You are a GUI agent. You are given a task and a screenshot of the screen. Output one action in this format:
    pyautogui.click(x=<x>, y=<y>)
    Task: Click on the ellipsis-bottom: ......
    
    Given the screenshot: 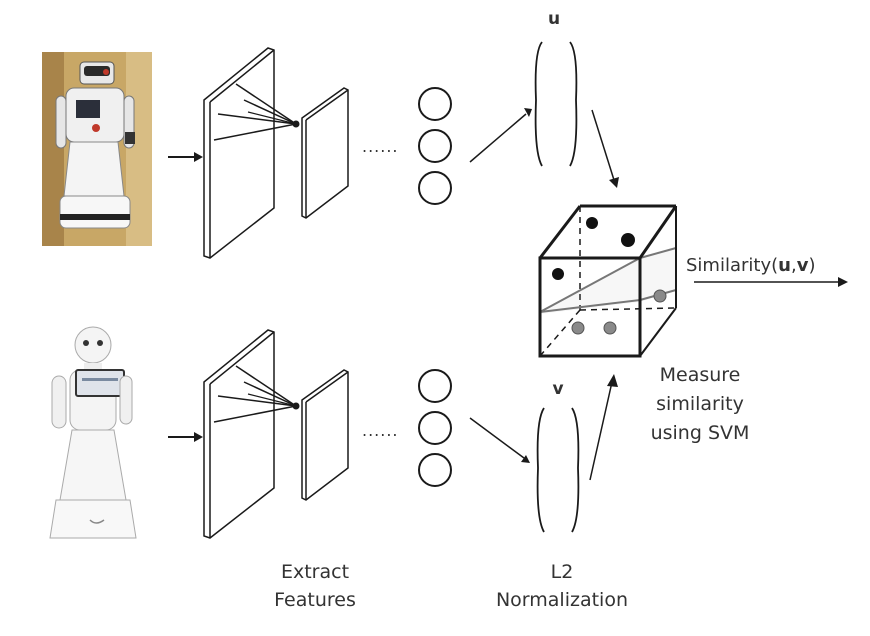 What is the action you would take?
    pyautogui.click(x=380, y=430)
    